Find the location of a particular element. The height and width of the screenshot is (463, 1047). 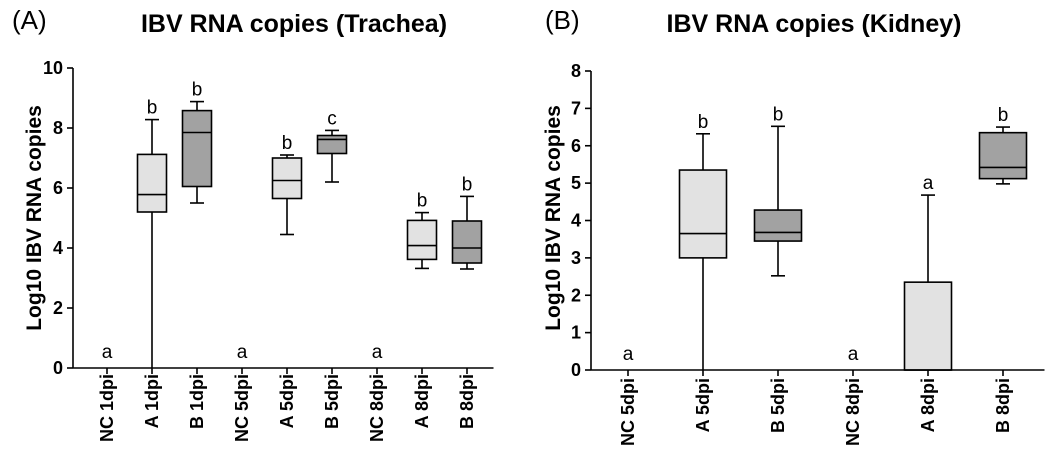

panel-b-label: (B) is located at coordinates (562, 20).